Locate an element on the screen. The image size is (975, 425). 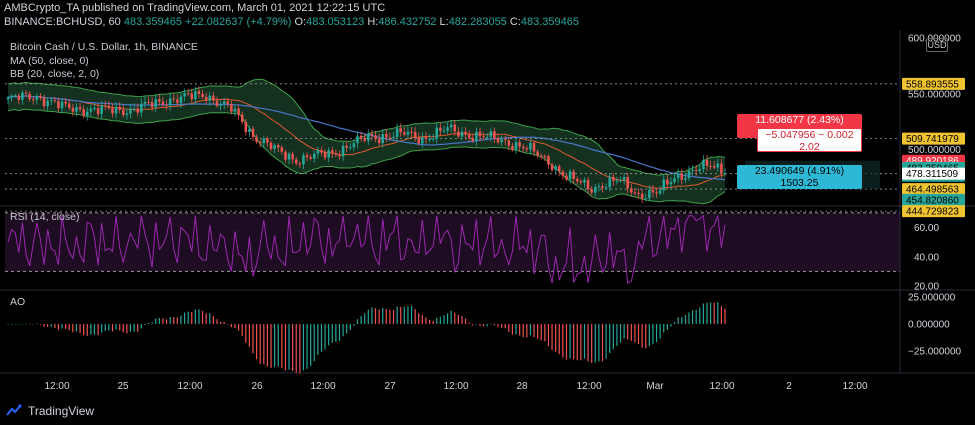
bb-legend: BB (20, close, 2, 0) is located at coordinates (55, 74).